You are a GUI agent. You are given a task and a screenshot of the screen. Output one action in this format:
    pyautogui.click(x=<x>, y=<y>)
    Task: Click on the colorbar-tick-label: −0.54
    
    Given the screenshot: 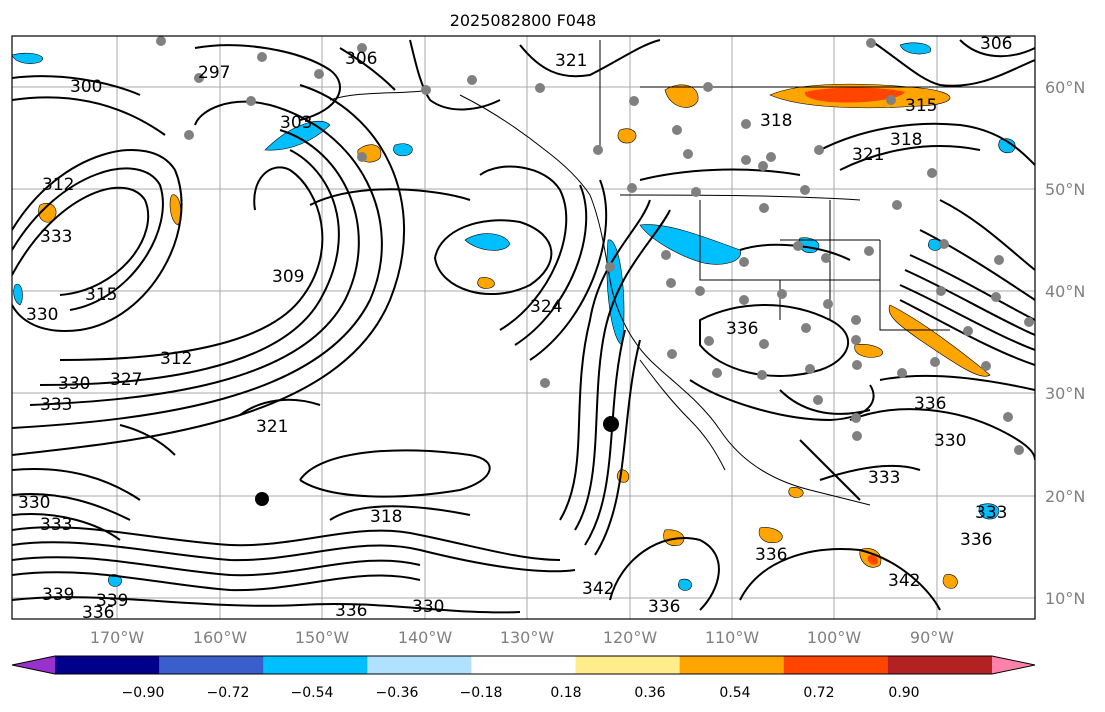 What is the action you would take?
    pyautogui.click(x=312, y=693)
    